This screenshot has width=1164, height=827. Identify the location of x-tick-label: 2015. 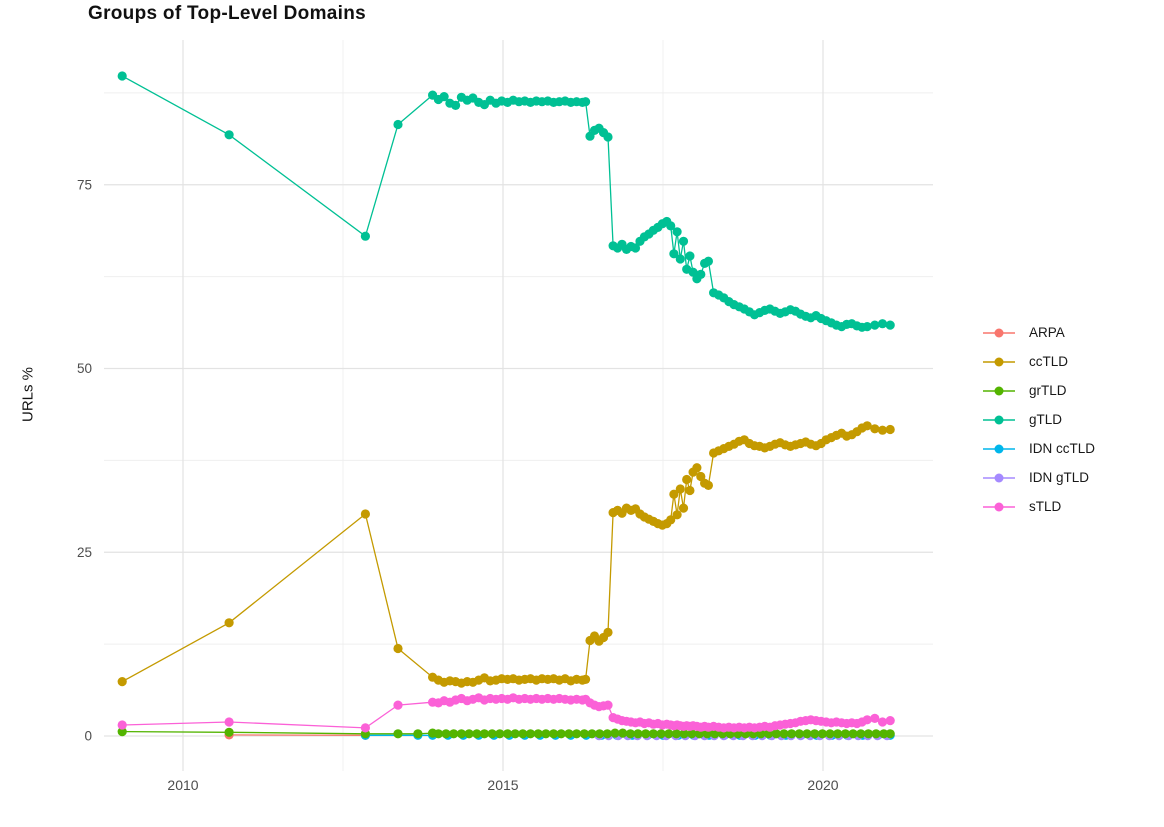
(502, 785).